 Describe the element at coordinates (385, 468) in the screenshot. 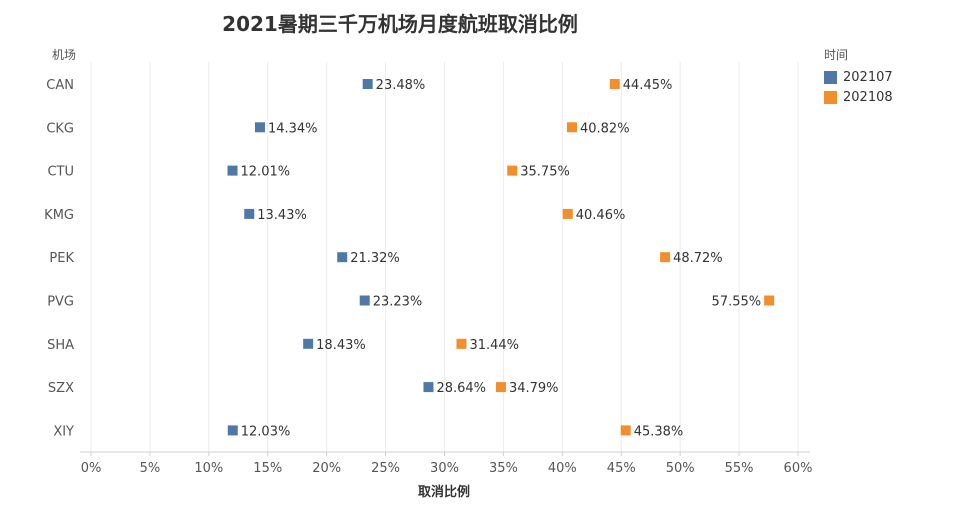

I see `x-tick-label: 25%` at that location.